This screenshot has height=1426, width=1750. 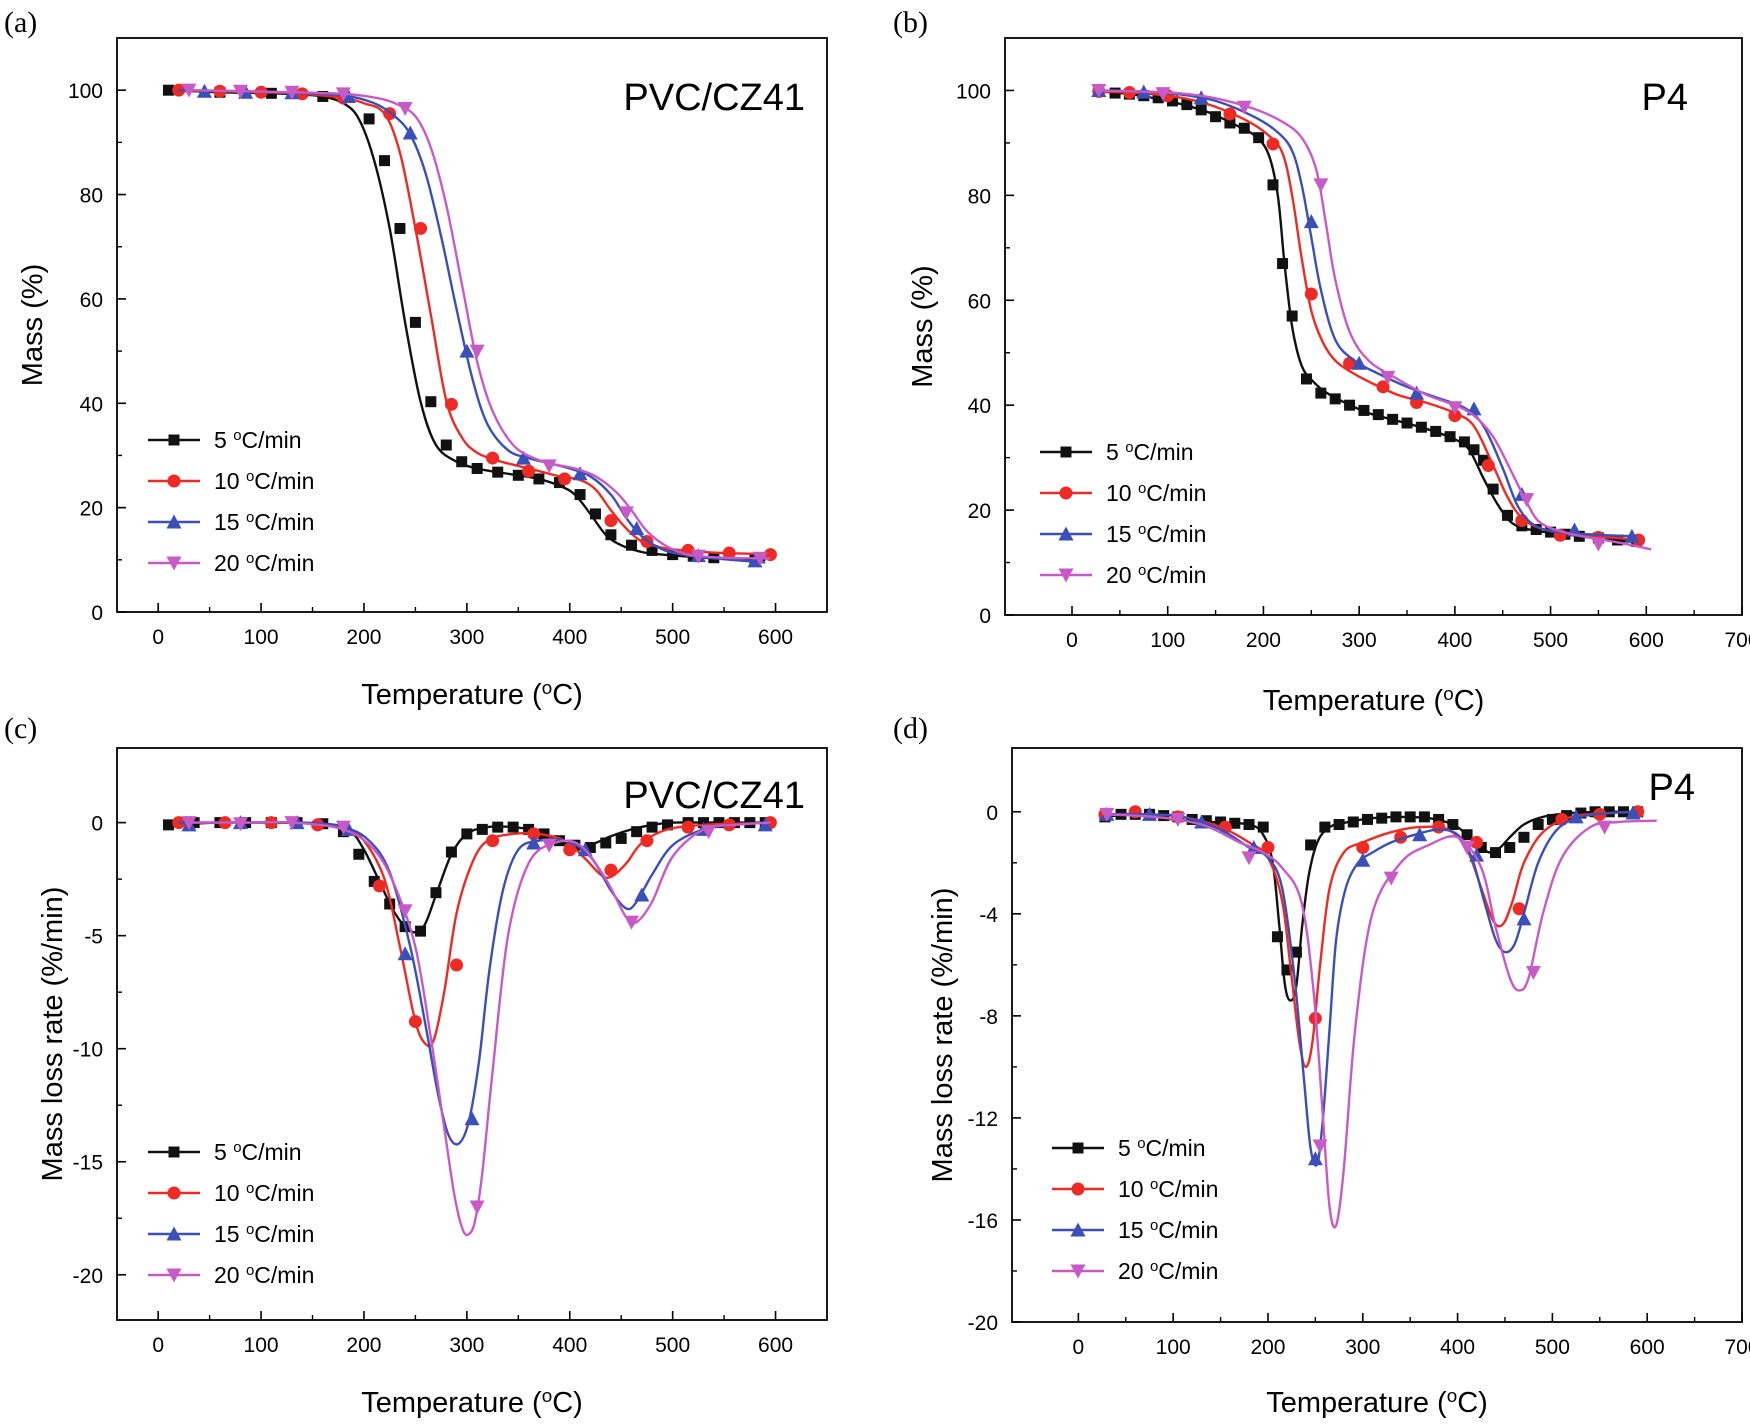 What do you see at coordinates (261, 1345) in the screenshot?
I see `x-tick-label: 100` at bounding box center [261, 1345].